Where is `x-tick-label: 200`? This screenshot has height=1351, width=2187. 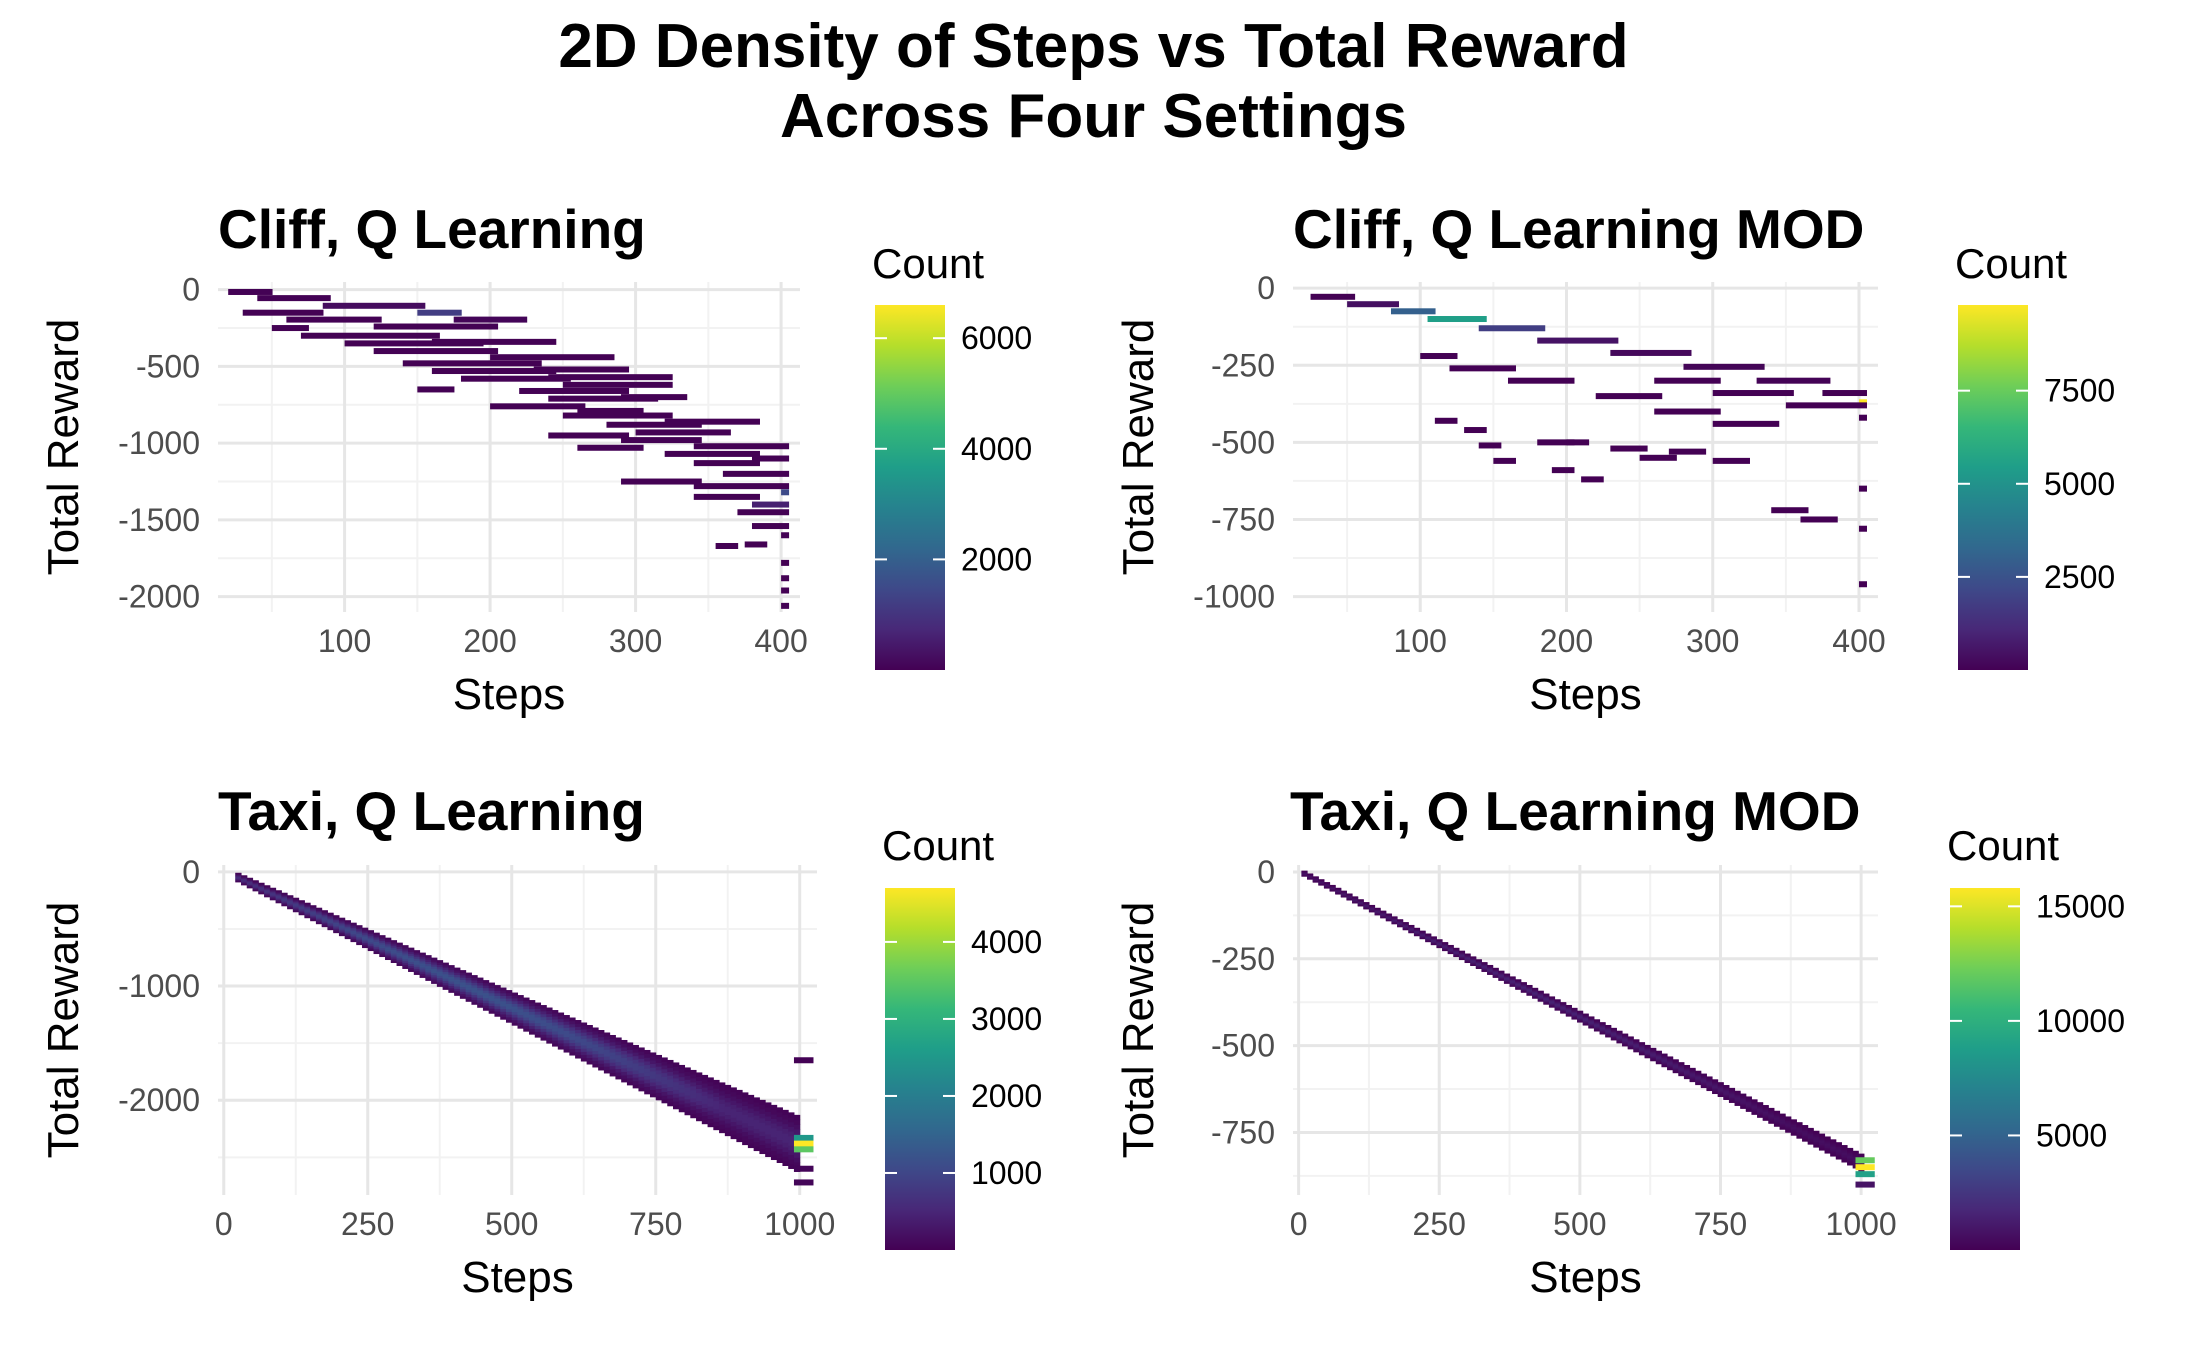
x-tick-label: 200 is located at coordinates (1566, 641).